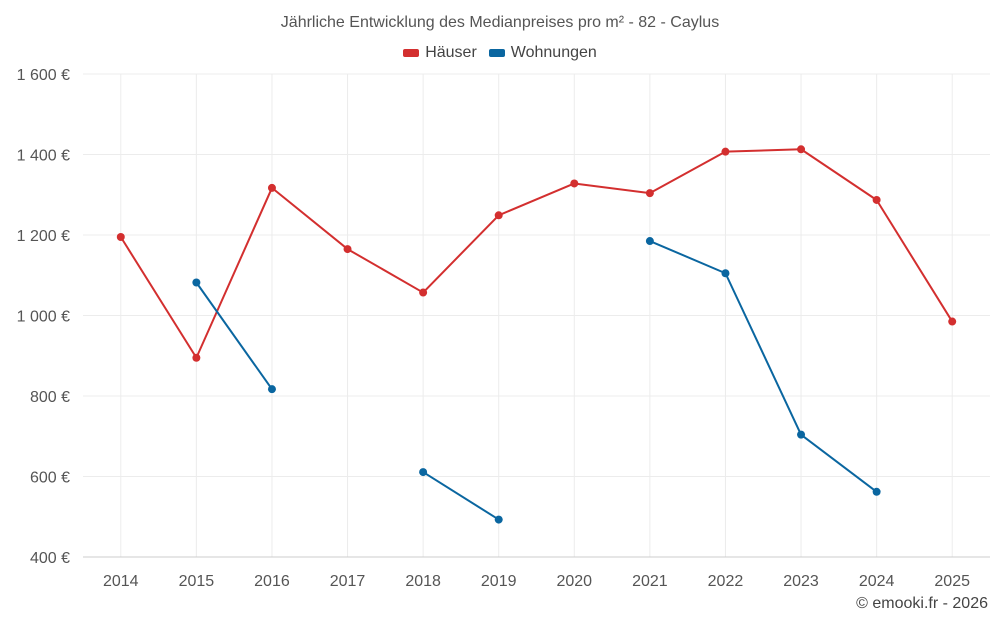 This screenshot has width=1000, height=625. I want to click on y-tick-label: 1 400 €, so click(43, 156).